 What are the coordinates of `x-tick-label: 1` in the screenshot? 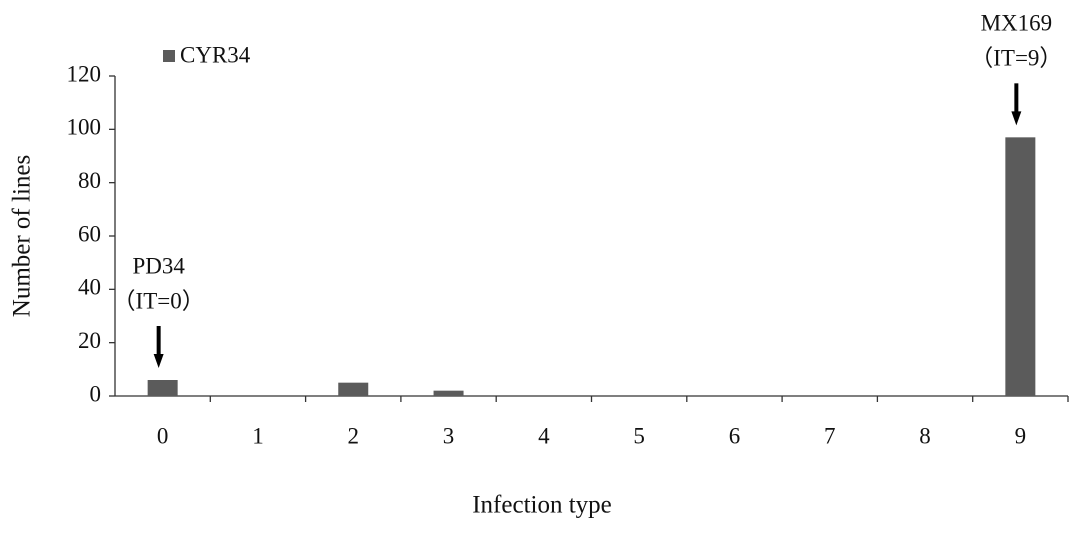 It's located at (258, 435).